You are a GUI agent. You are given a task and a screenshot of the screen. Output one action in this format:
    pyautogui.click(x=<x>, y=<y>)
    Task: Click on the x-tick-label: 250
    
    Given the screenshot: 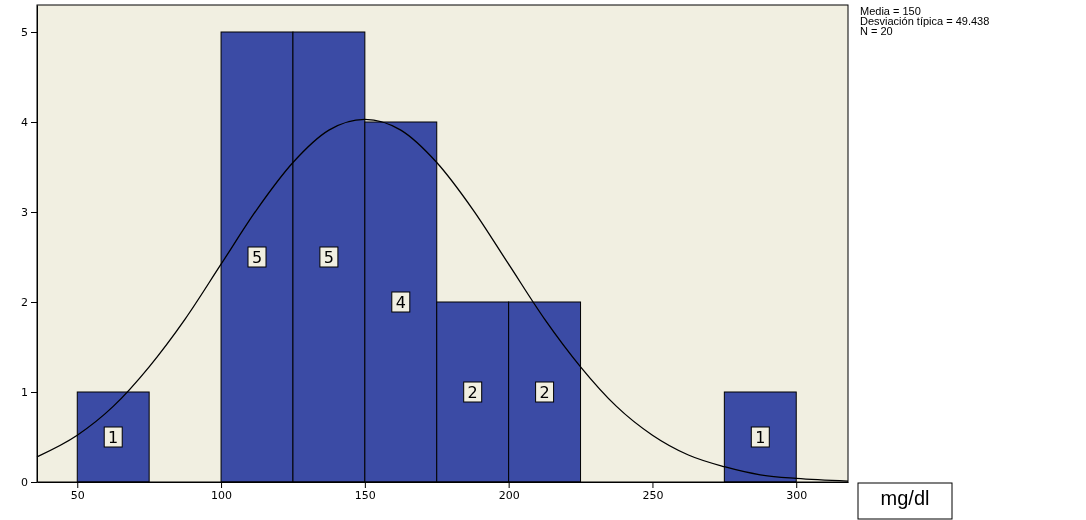 What is the action you would take?
    pyautogui.click(x=653, y=495)
    